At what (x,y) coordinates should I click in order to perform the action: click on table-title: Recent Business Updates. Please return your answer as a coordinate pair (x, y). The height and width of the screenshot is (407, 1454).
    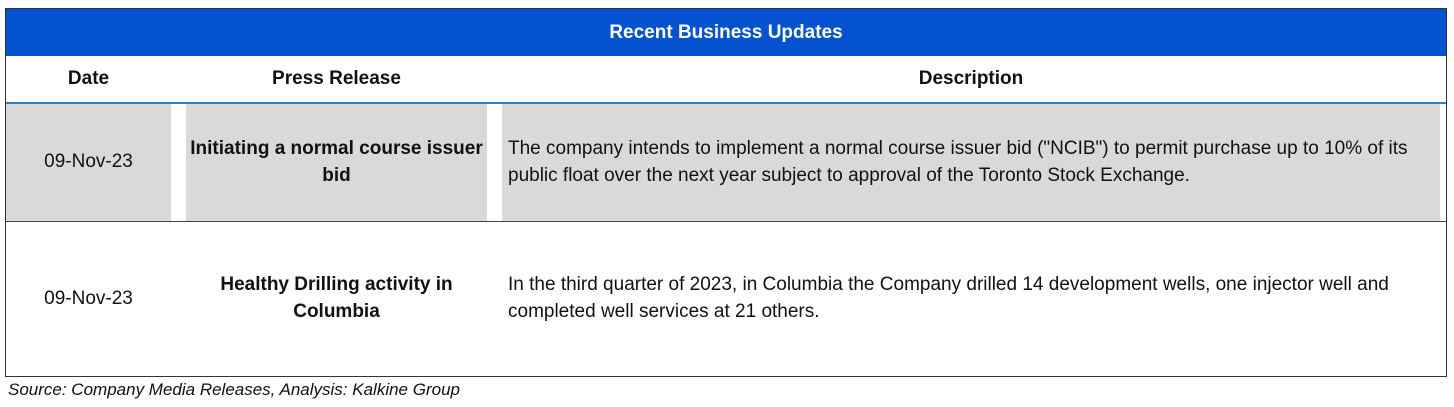
    Looking at the image, I should click on (726, 32).